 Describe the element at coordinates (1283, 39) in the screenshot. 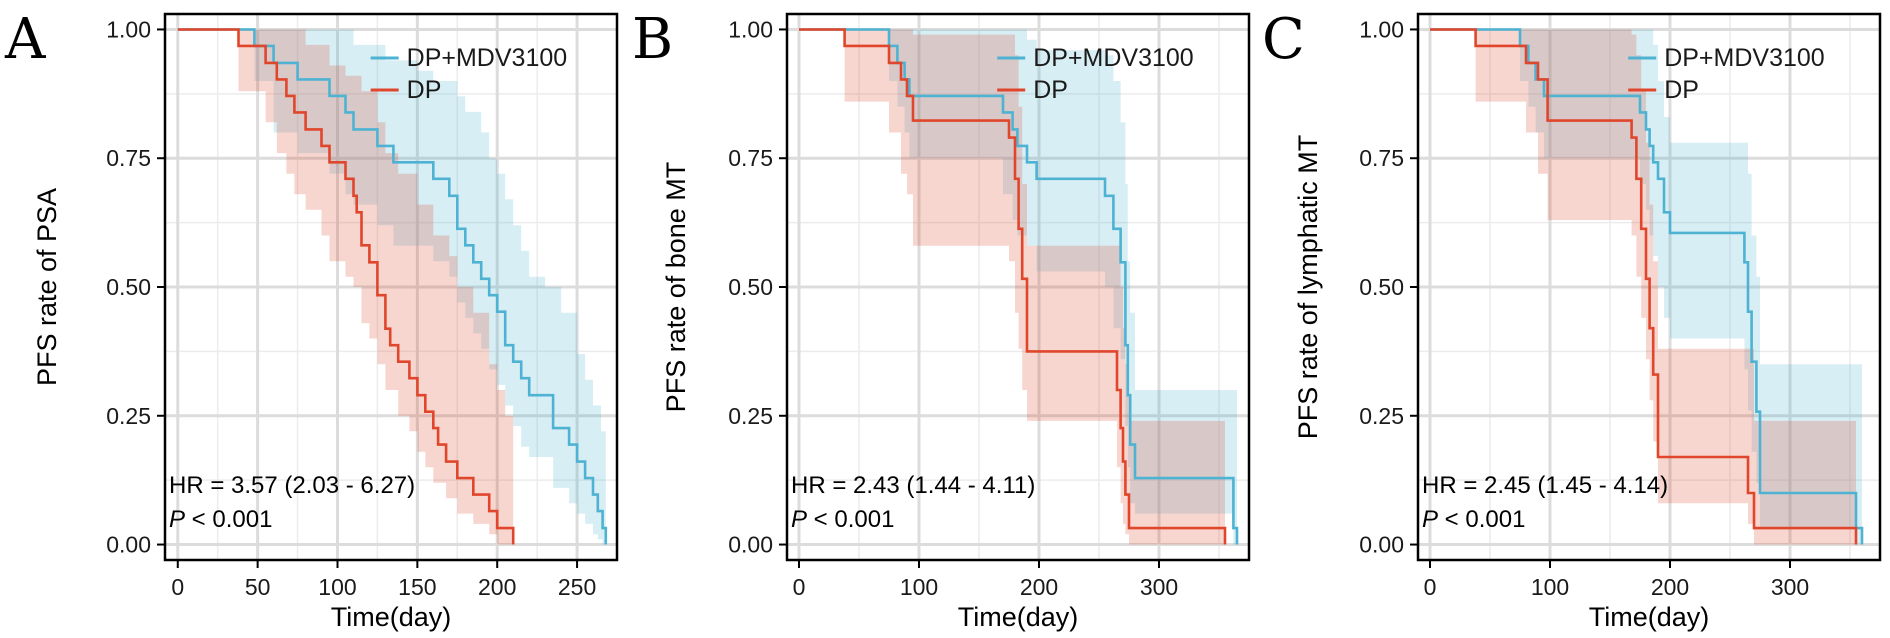

I see `panel-letter: C` at that location.